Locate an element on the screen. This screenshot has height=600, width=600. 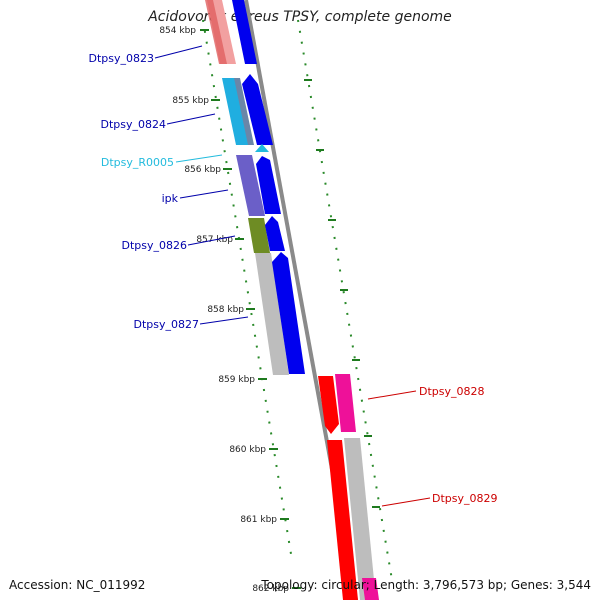
gene-label-dtpsy-0828: Dtpsy_0828 is located at coordinates (452, 391).